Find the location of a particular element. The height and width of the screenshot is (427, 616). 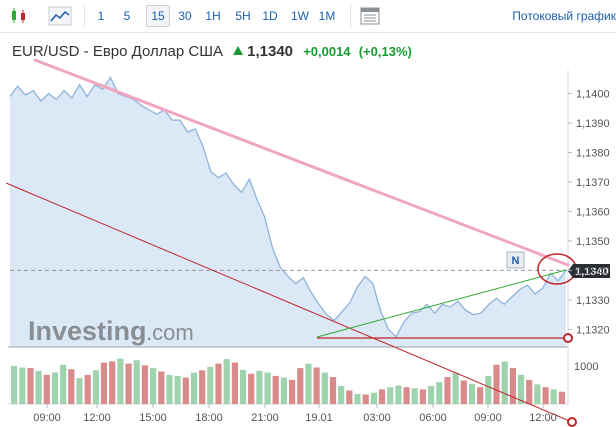

area-chart-icon is located at coordinates (60, 16).